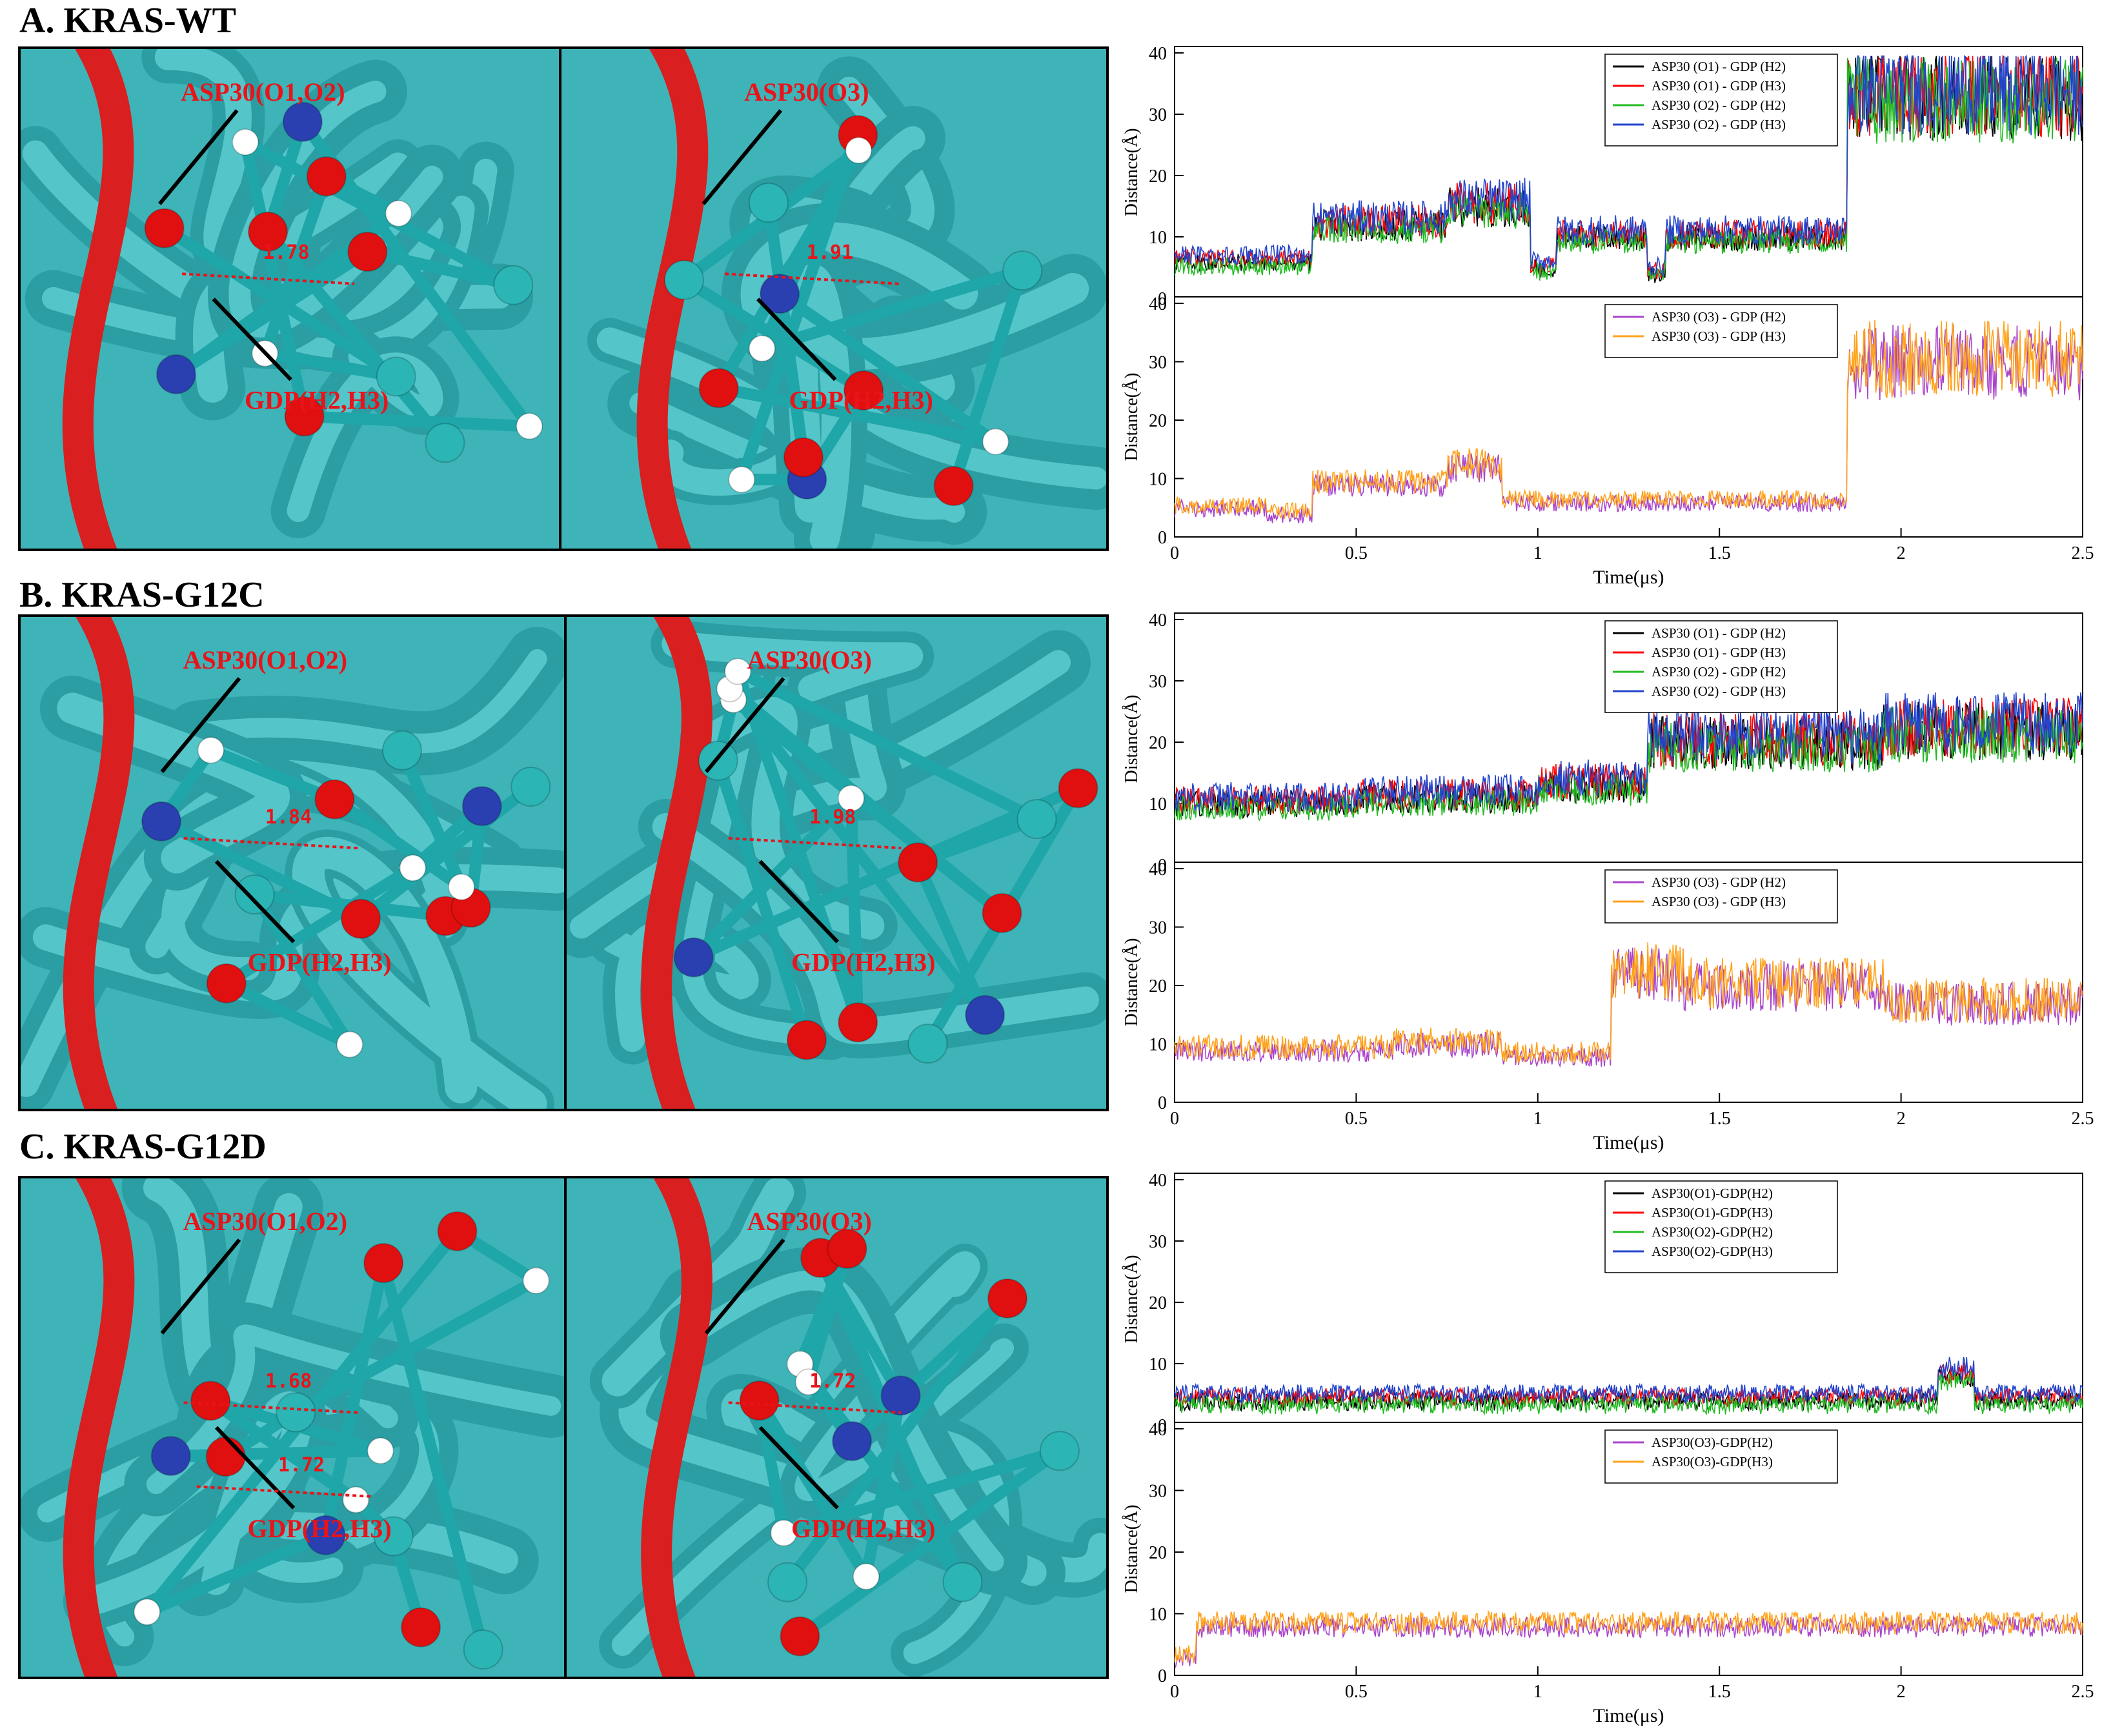 The height and width of the screenshot is (1736, 2102). I want to click on x-tick-label: 2, so click(1901, 1119).